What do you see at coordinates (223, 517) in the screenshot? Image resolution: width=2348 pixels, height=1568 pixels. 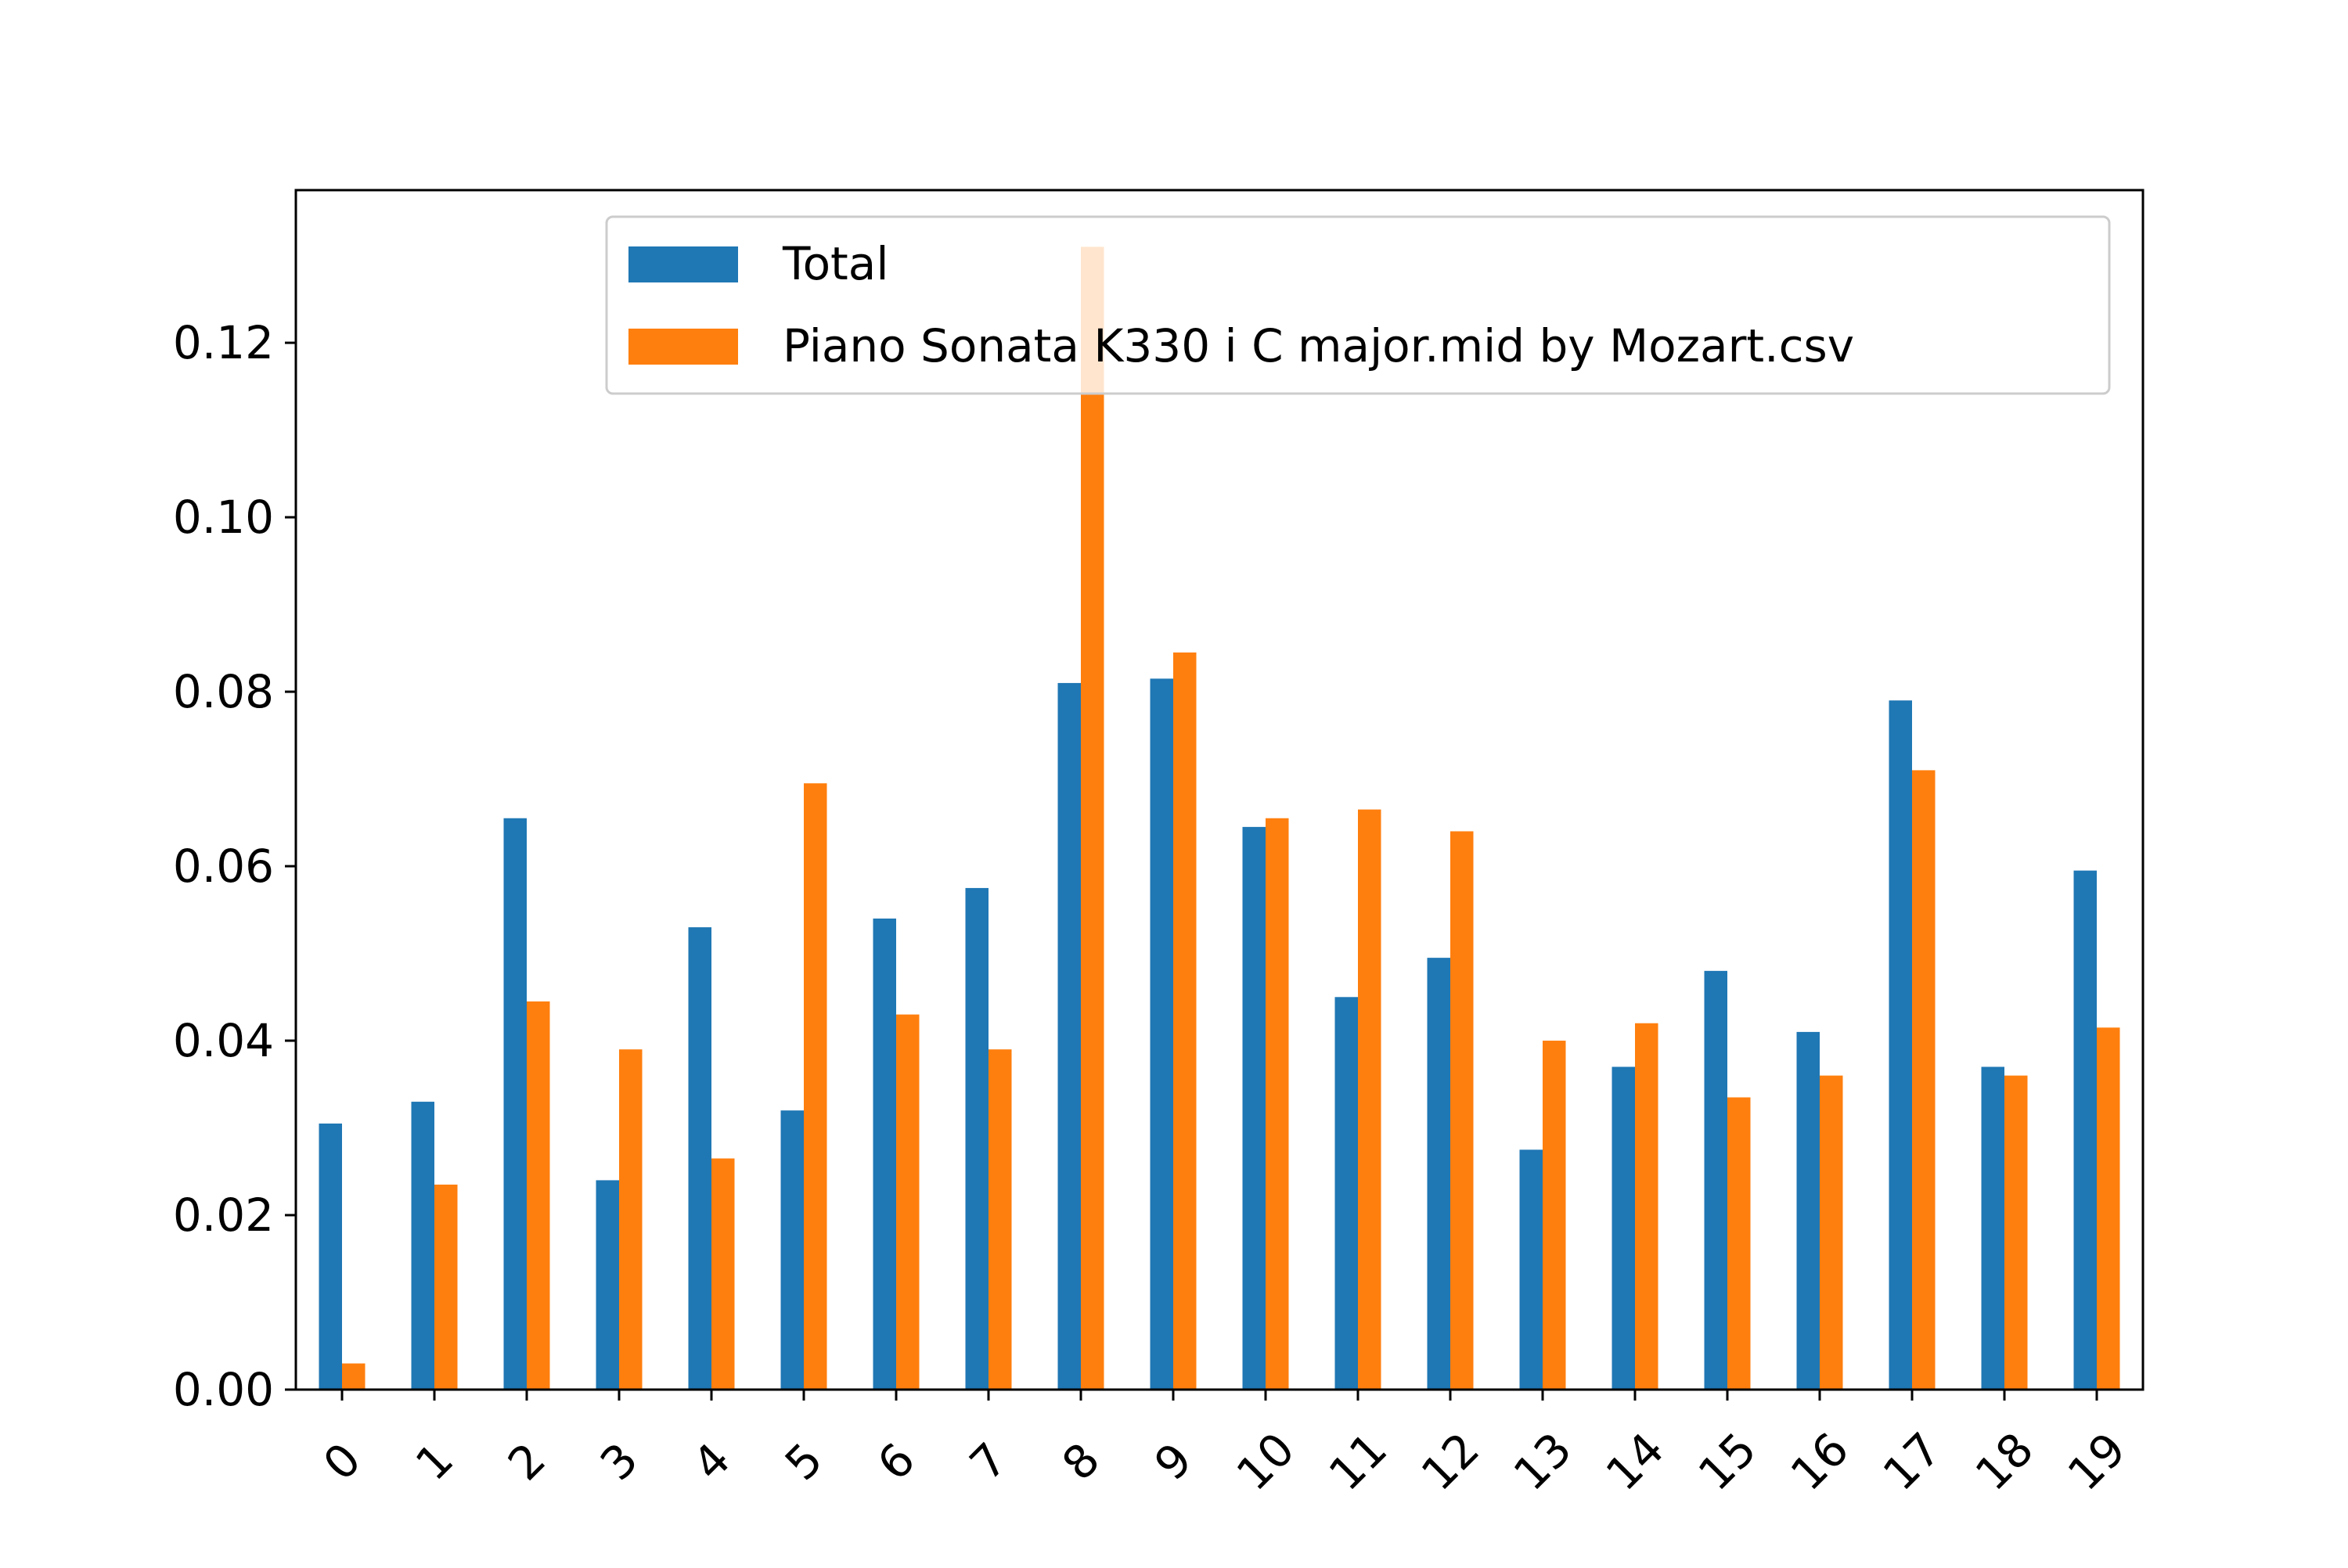 I see `y-tick-label: 0.10` at bounding box center [223, 517].